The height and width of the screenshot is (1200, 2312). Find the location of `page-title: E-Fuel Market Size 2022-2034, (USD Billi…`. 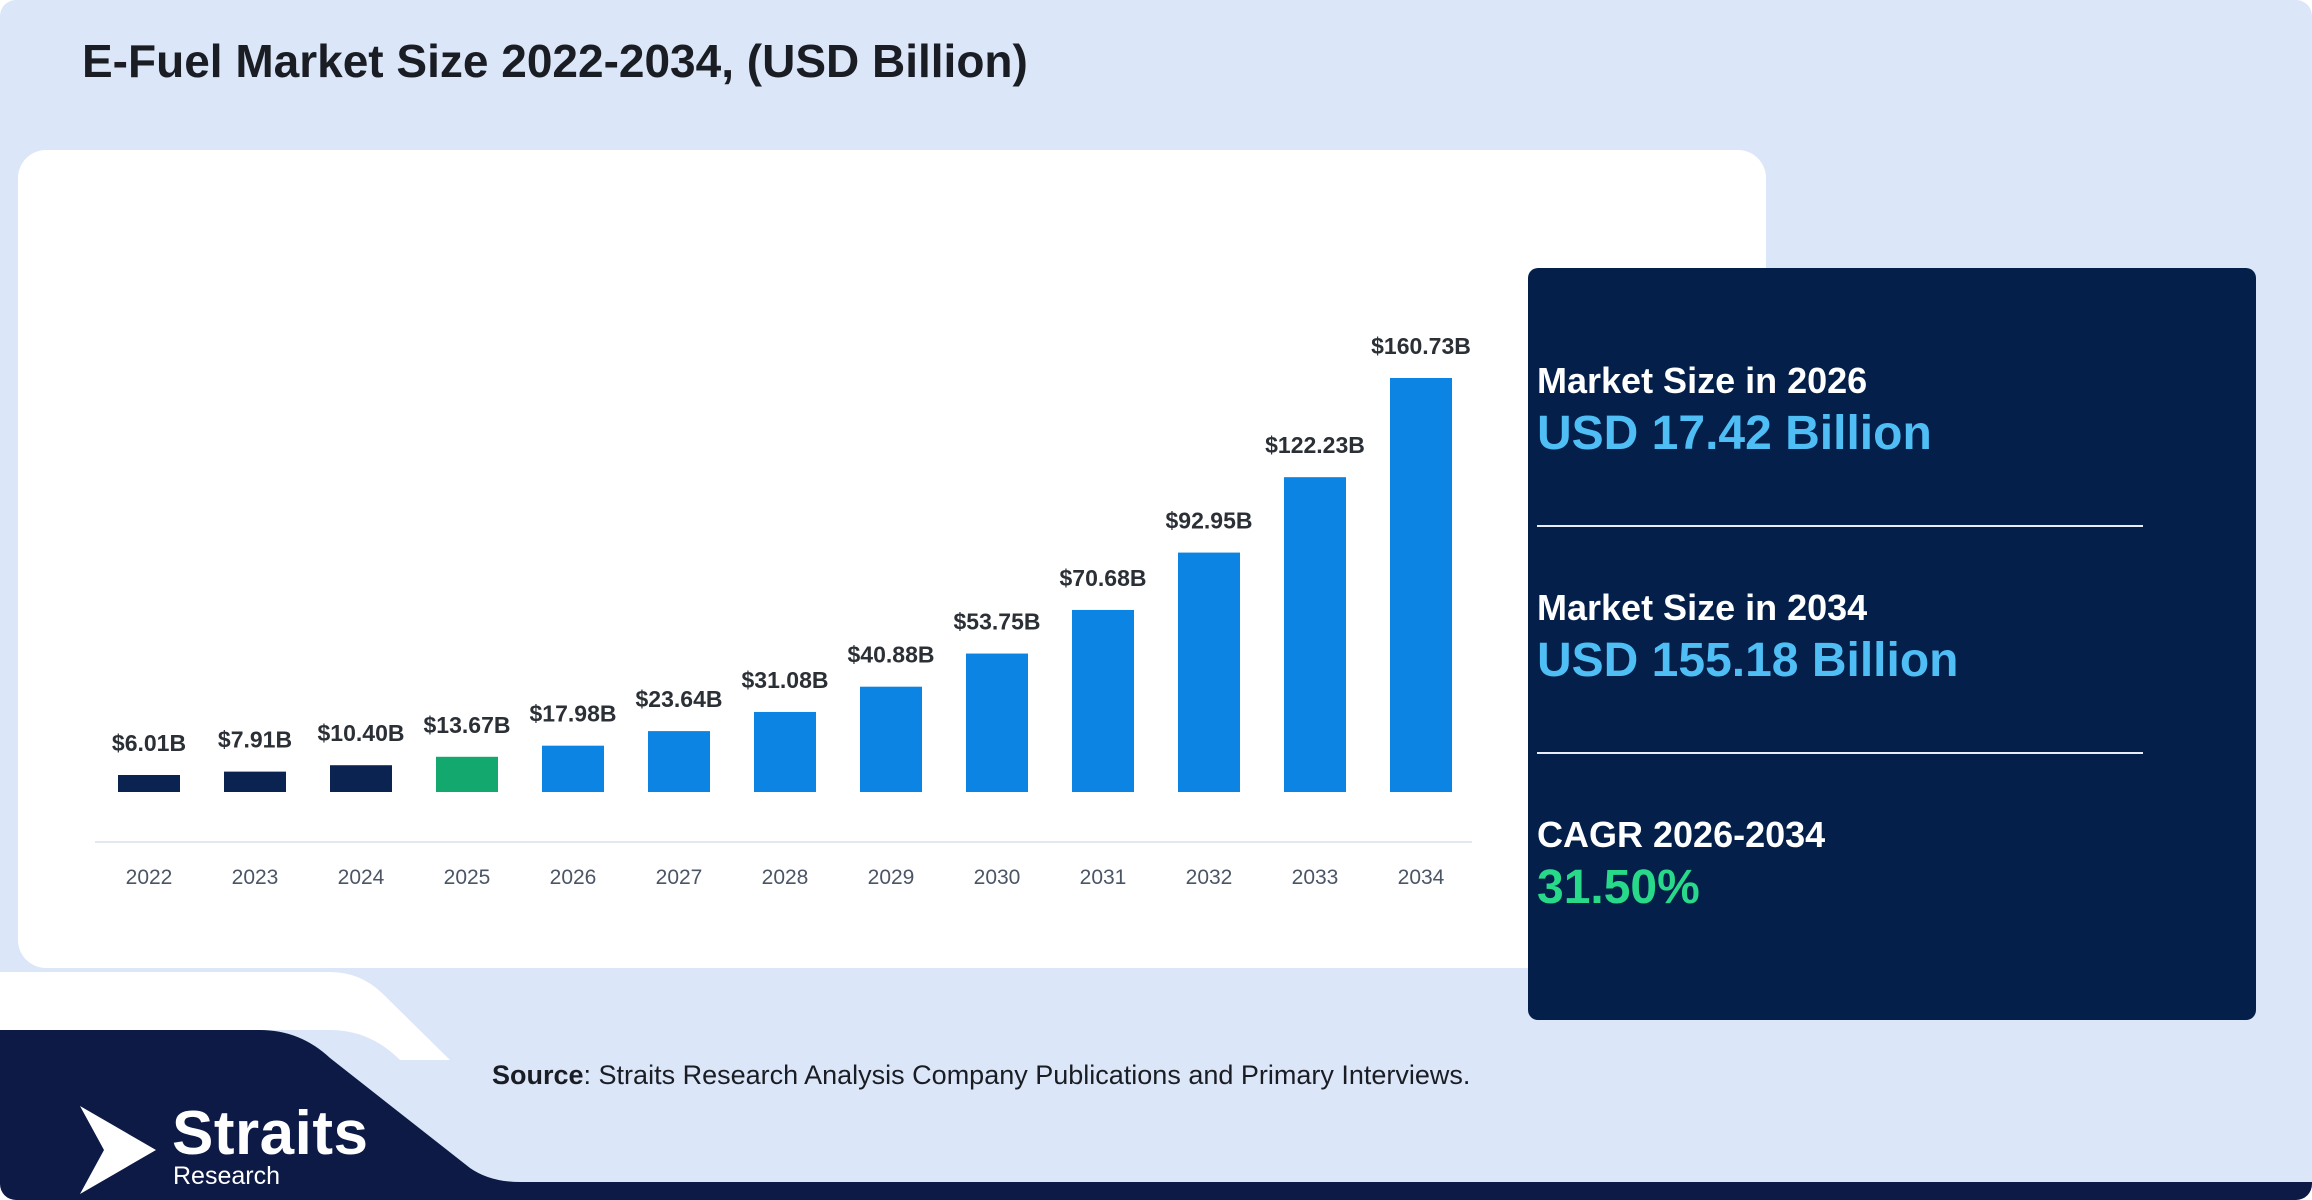

page-title: E-Fuel Market Size 2022-2034, (USD Billi… is located at coordinates (555, 61).